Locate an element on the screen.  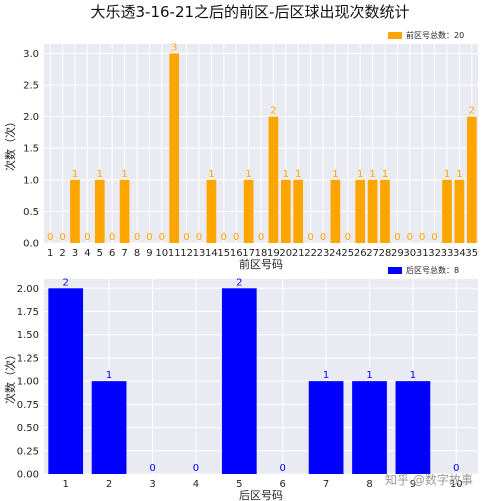
front-data-label-22: 0 is located at coordinates (310, 237).